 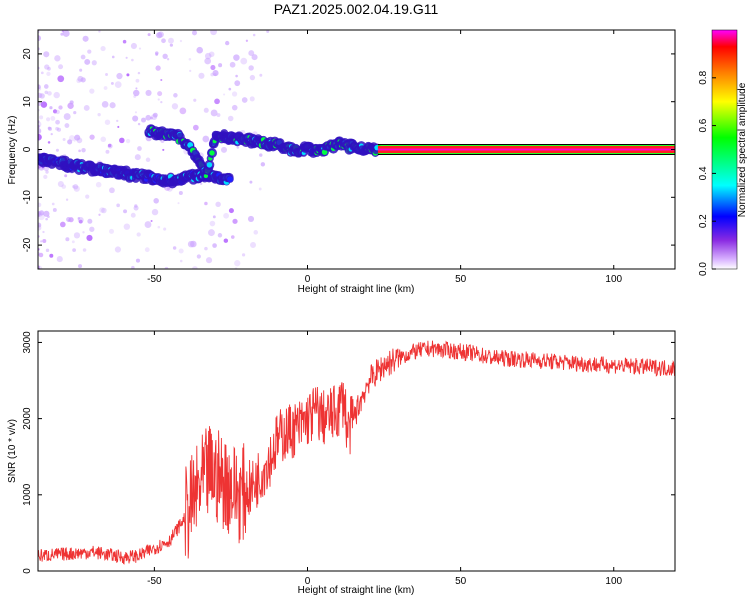 I want to click on y-tick-label: 1000, so click(x=27, y=494).